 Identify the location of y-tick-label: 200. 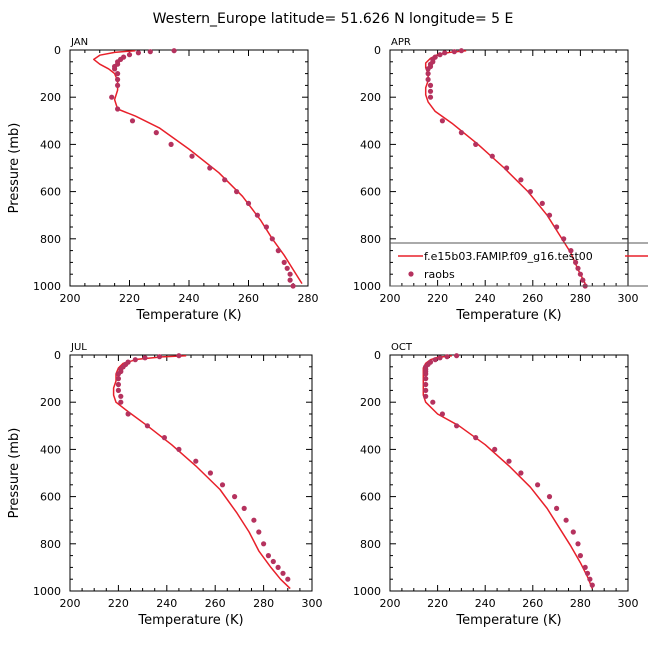
(50, 97).